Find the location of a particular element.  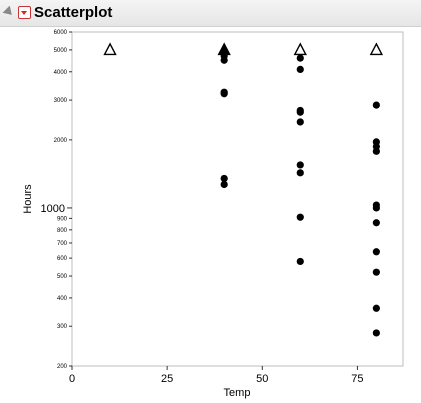

scatterplot-header: Scatterplot is located at coordinates (210, 13).